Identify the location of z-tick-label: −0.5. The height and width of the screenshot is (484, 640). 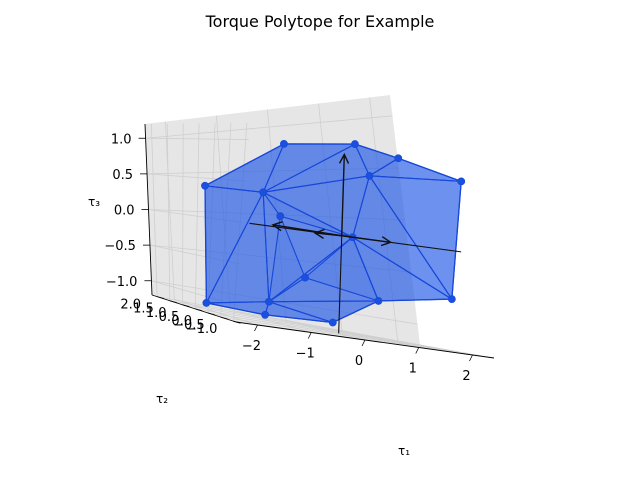
(120, 246).